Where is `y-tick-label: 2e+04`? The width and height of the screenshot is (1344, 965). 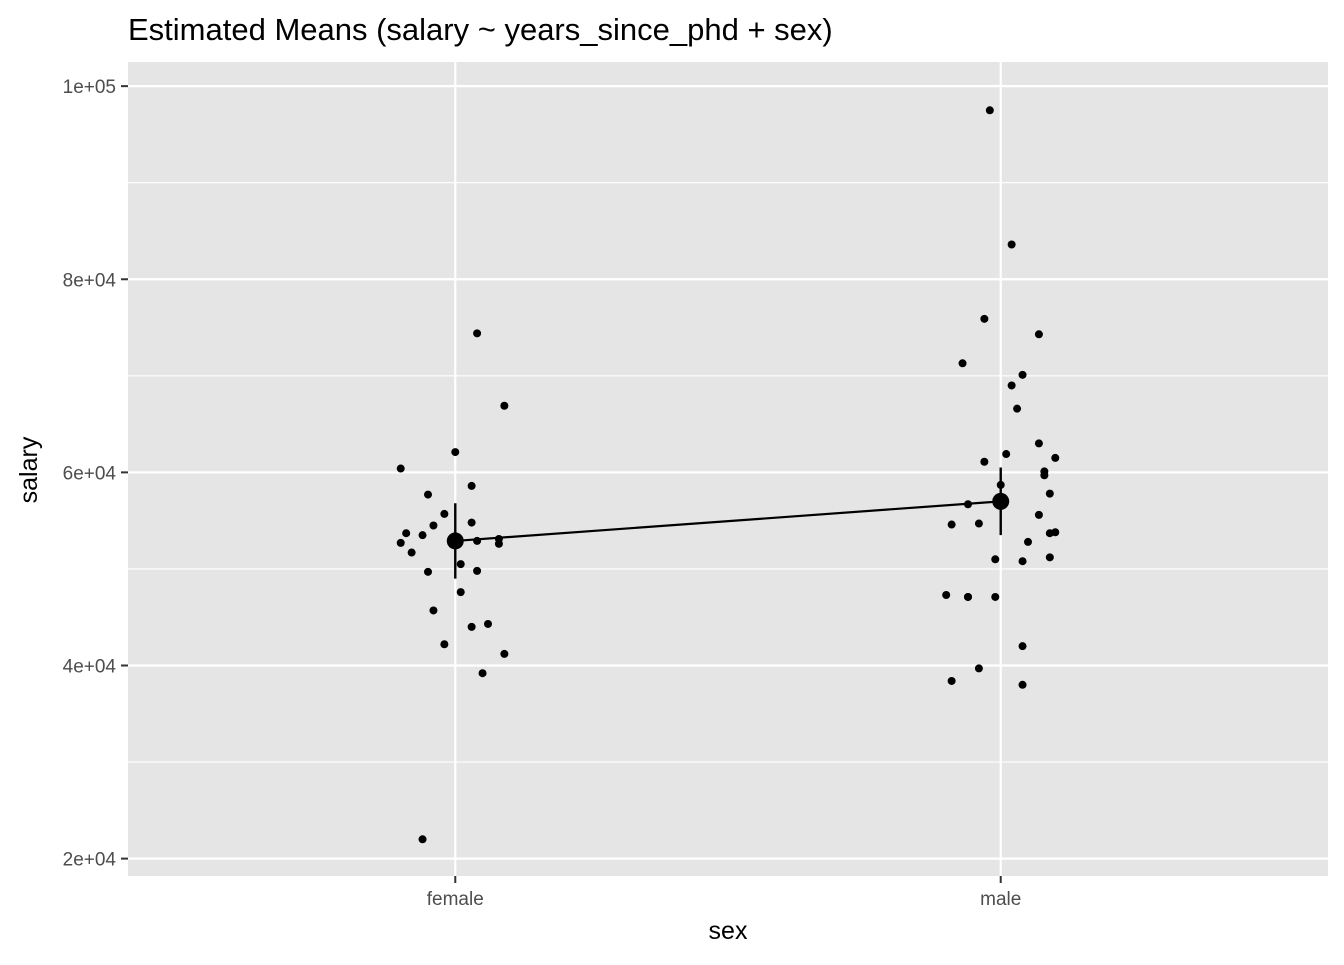 y-tick-label: 2e+04 is located at coordinates (90, 860).